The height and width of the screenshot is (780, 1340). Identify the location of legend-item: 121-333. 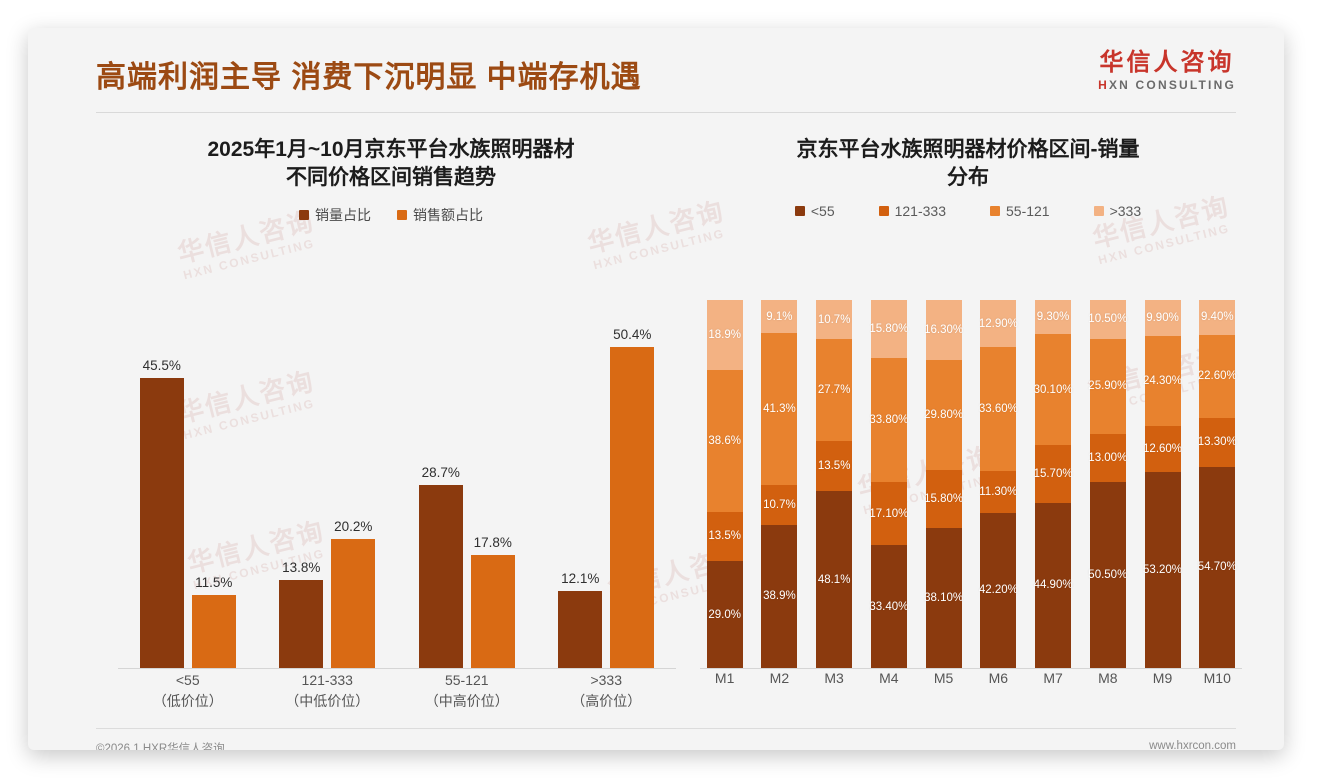
(912, 211).